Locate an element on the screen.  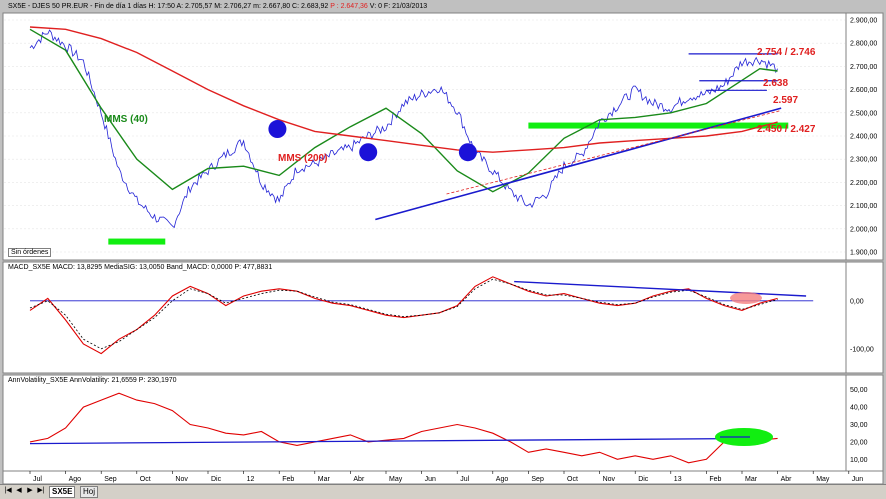
x-tick-label: 13 is located at coordinates (678, 479).